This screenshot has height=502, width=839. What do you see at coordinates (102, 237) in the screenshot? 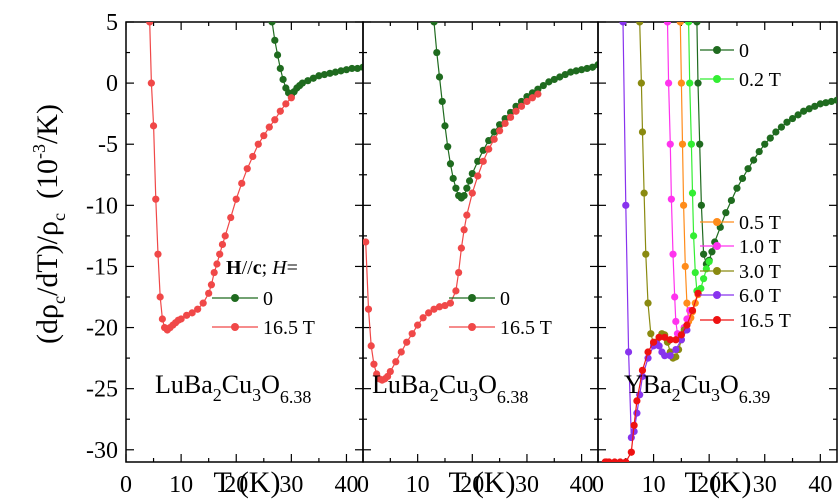
I see `y-tick-labels: 5 0 -5 -10 -15 -20 -25 -30` at bounding box center [102, 237].